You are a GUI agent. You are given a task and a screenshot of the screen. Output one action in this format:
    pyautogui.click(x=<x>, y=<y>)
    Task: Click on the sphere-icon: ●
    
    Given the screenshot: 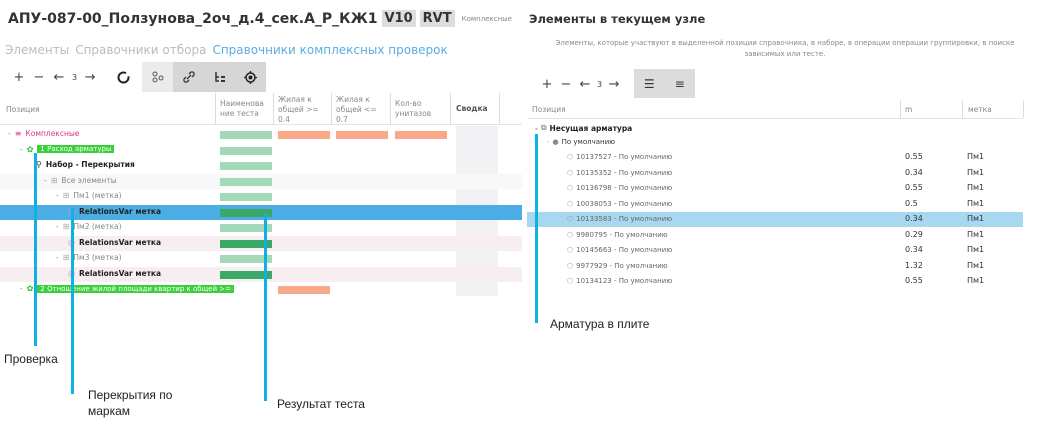 What is the action you would take?
    pyautogui.click(x=555, y=142)
    